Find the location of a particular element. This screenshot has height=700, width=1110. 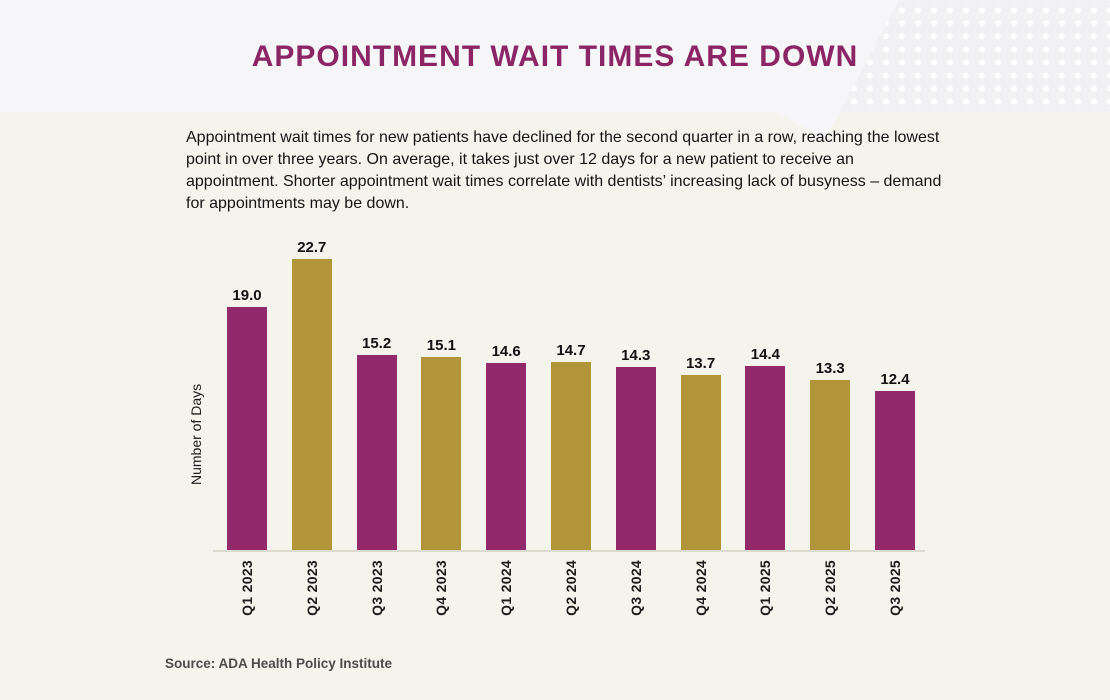

bar-column: 22.7 is located at coordinates (311, 390).